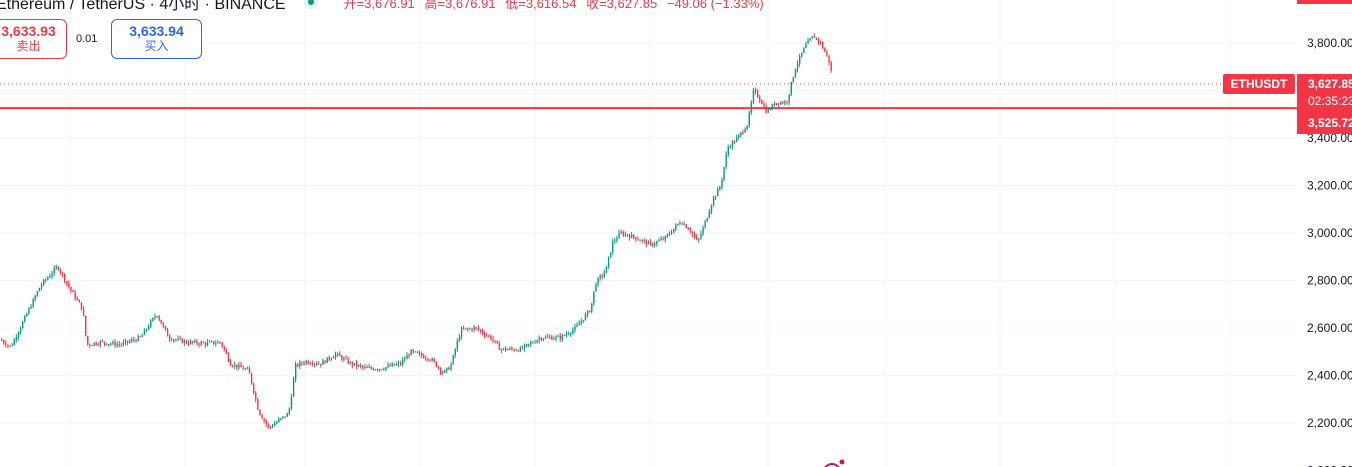 Image resolution: width=1352 pixels, height=467 pixels. What do you see at coordinates (33, 39) in the screenshot?
I see `sell-button: 3,633.93 卖出` at bounding box center [33, 39].